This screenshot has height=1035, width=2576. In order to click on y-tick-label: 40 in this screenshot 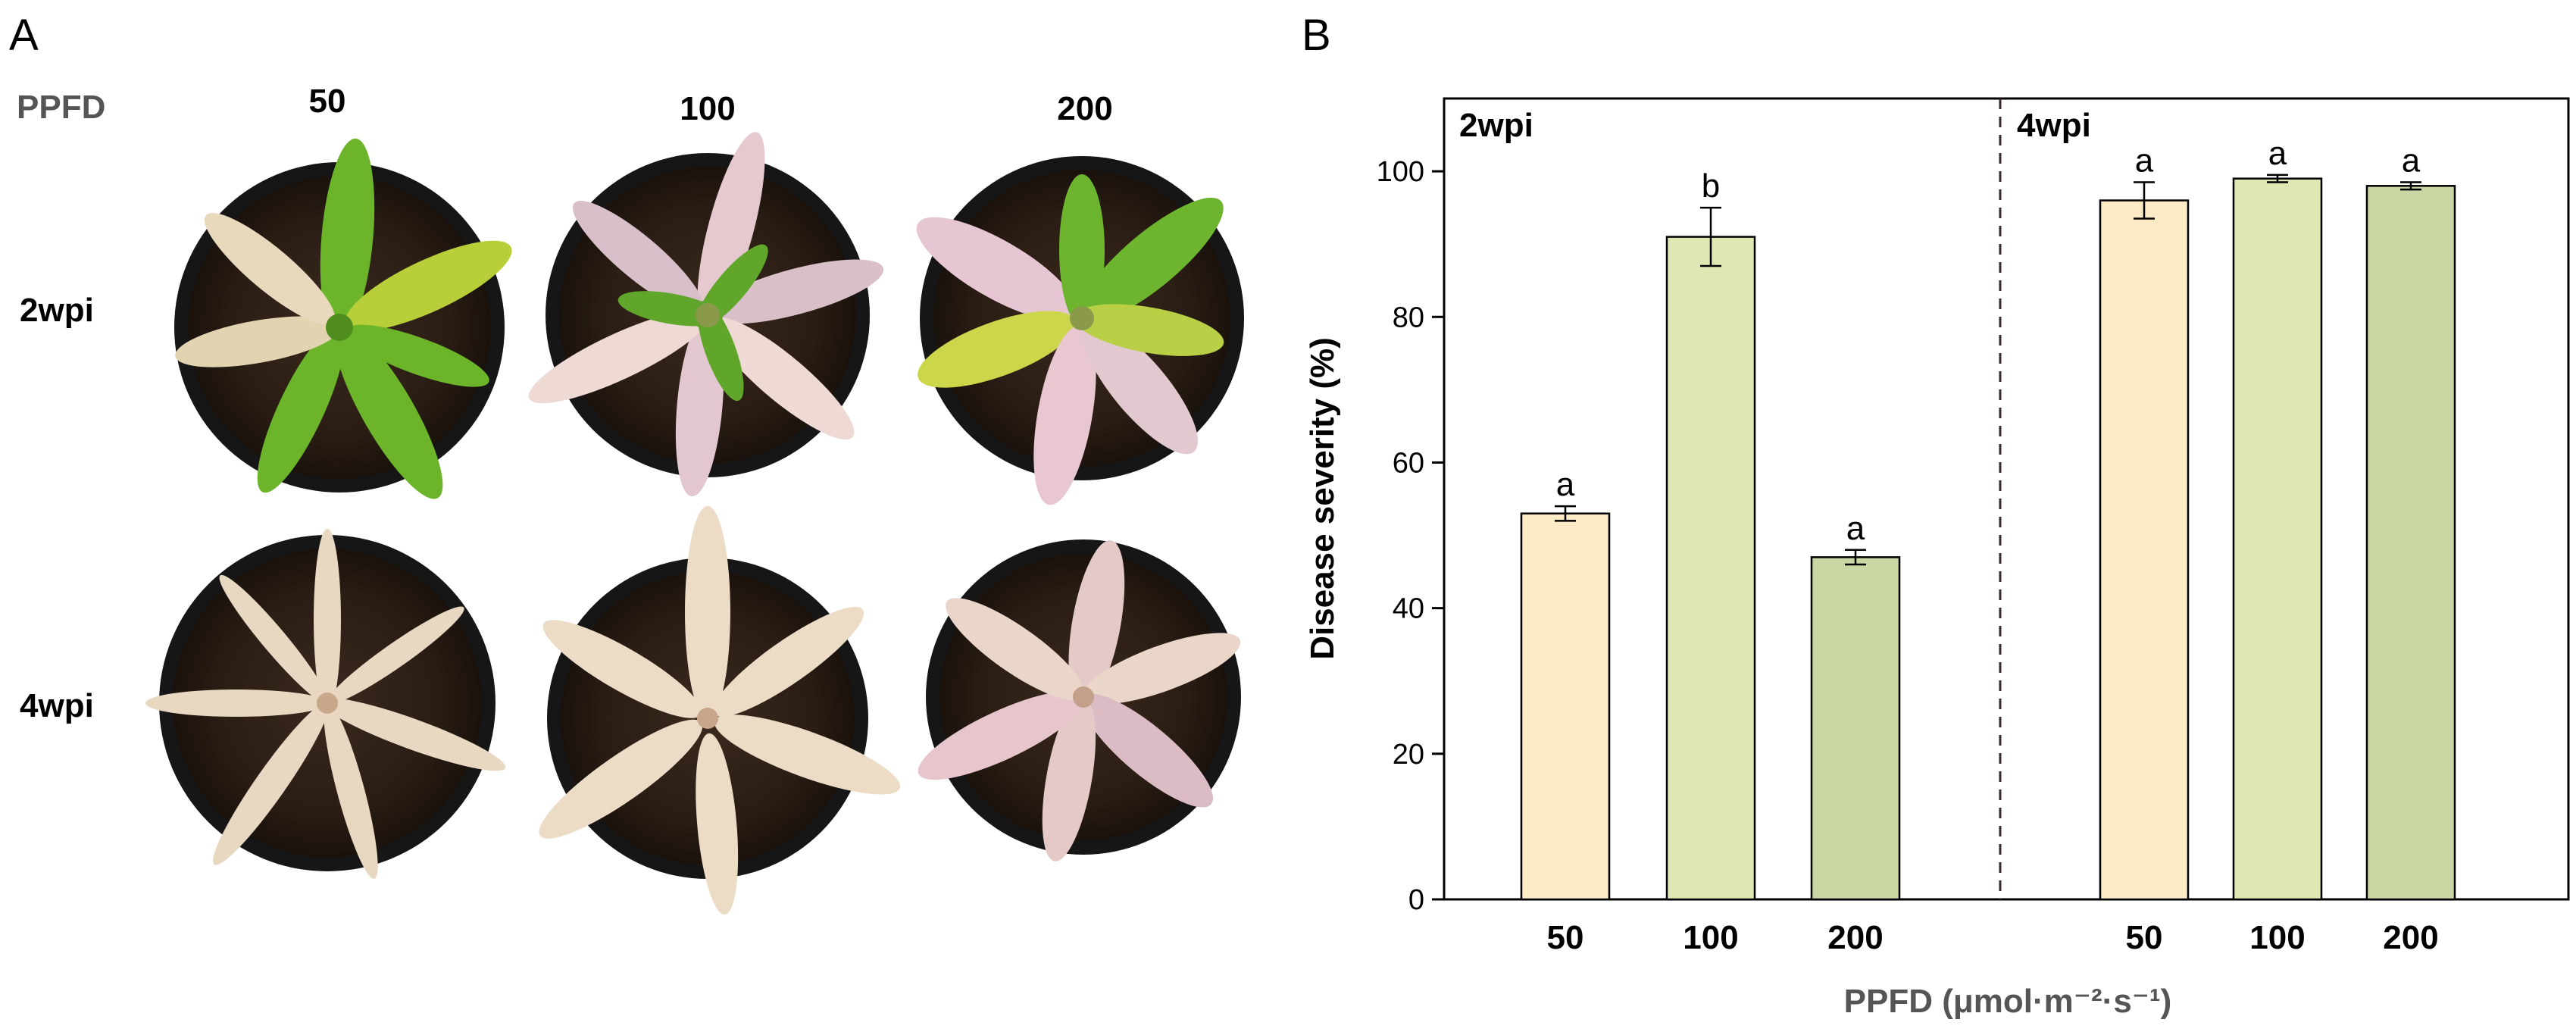, I will do `click(1408, 609)`.